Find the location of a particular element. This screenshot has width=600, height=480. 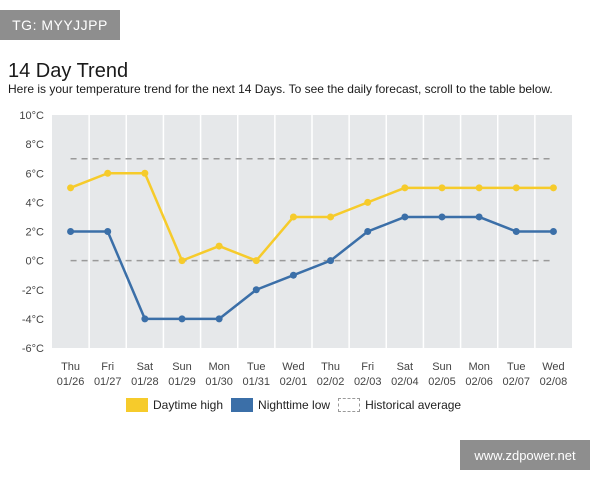

y-tick-label: 0°C is located at coordinates (35, 262).